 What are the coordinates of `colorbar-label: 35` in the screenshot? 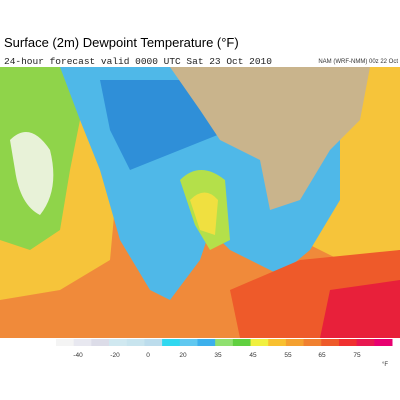 It's located at (218, 355).